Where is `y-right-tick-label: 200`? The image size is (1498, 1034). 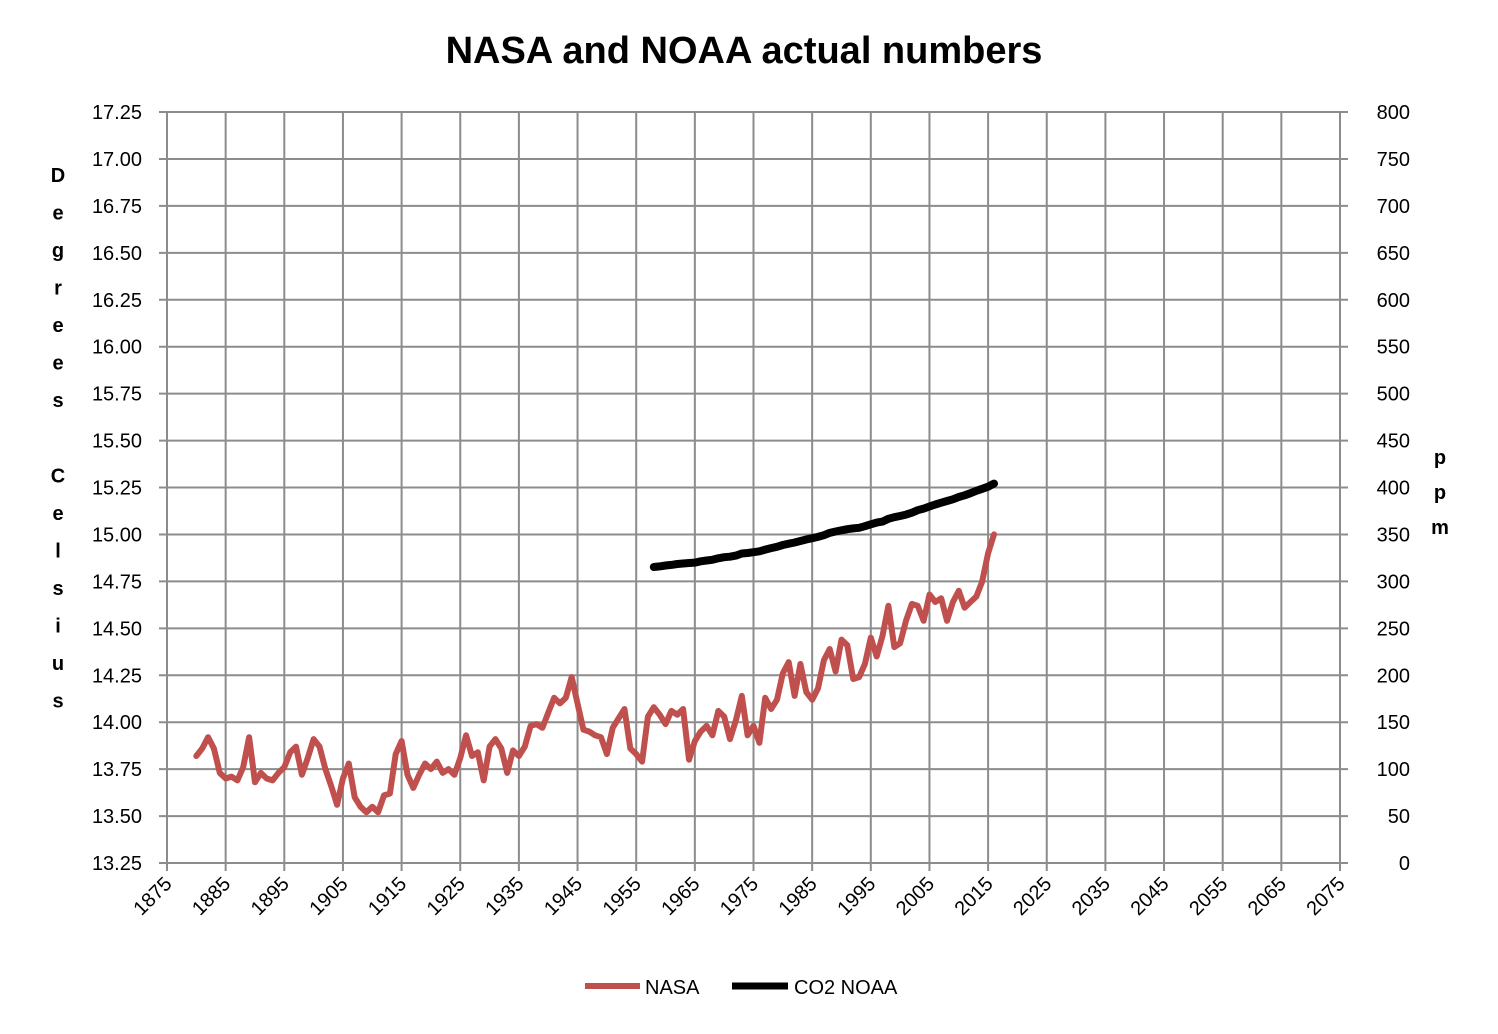
y-right-tick-label: 200 is located at coordinates (1393, 676).